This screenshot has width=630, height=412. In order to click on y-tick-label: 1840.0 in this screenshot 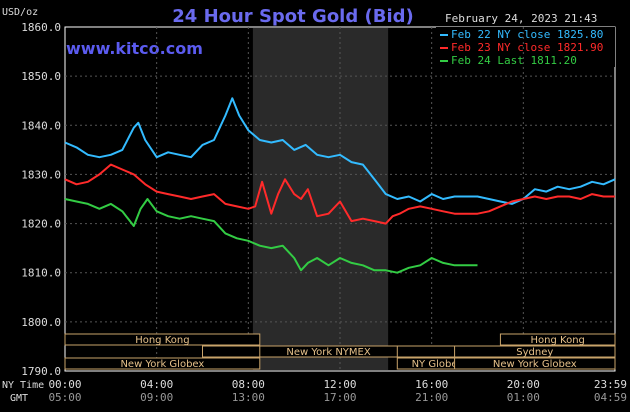, I will do `click(41, 125)`.